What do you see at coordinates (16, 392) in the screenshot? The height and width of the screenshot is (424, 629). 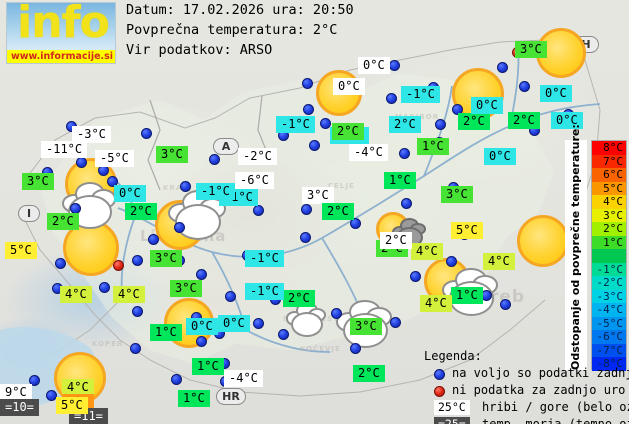 I see `temperature-label: 9°C` at bounding box center [16, 392].